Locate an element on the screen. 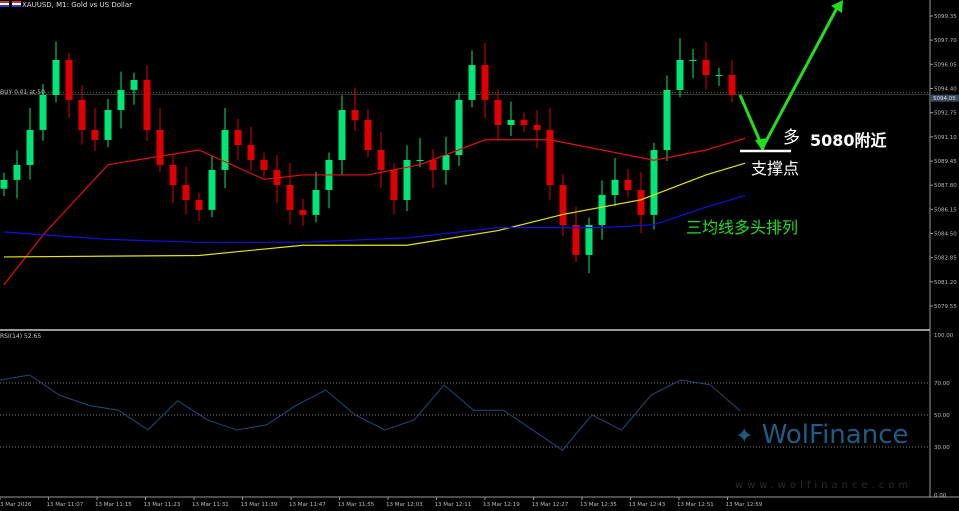 This screenshot has height=511, width=959. current-price-label: 5094.05 is located at coordinates (944, 99).